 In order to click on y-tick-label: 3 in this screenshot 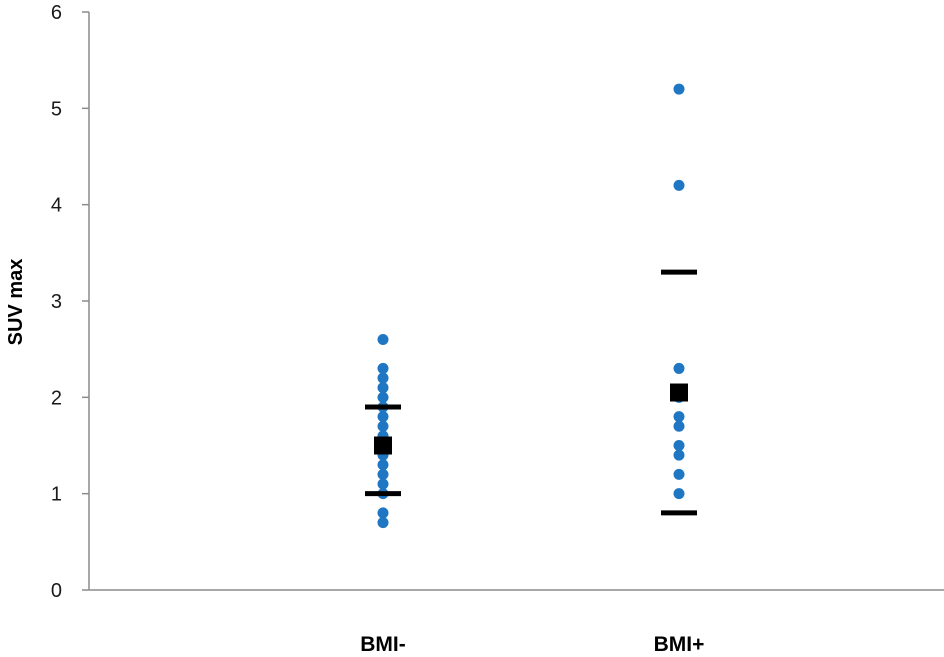, I will do `click(56, 302)`.